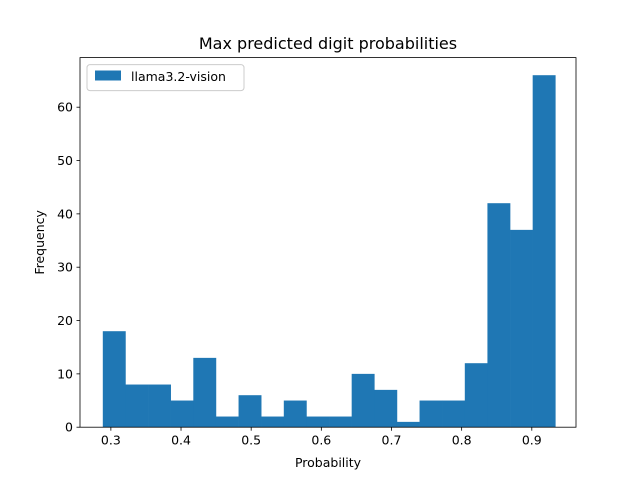 This screenshot has height=480, width=640. What do you see at coordinates (181, 440) in the screenshot?
I see `x-tick-label: 0.4` at bounding box center [181, 440].